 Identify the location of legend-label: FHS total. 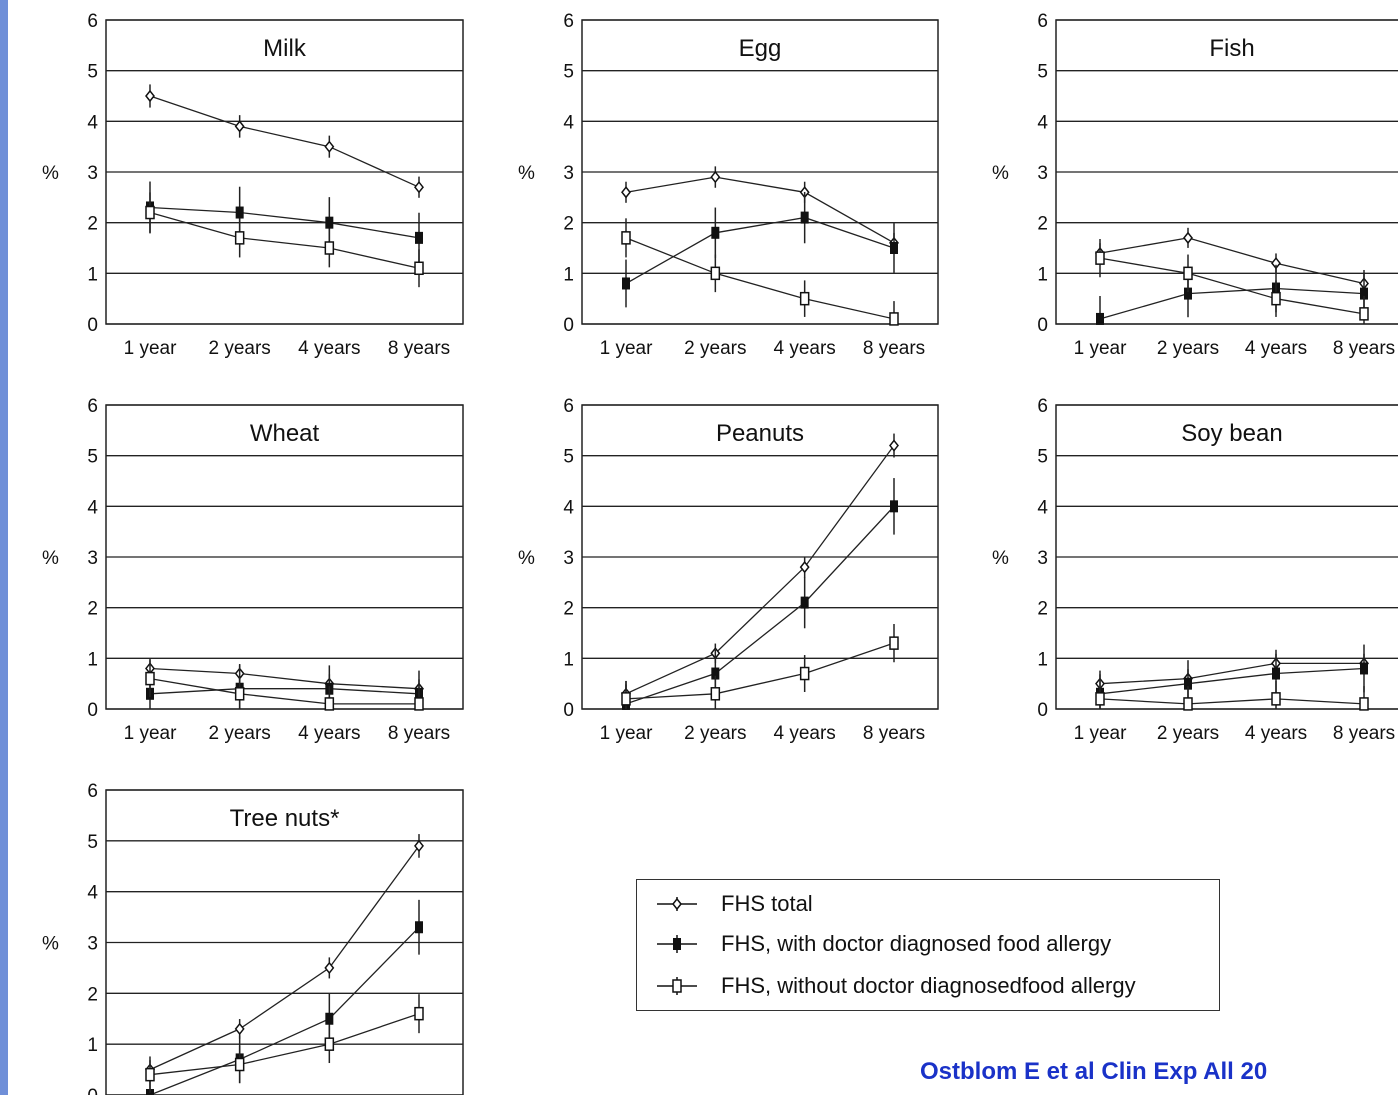
(767, 903).